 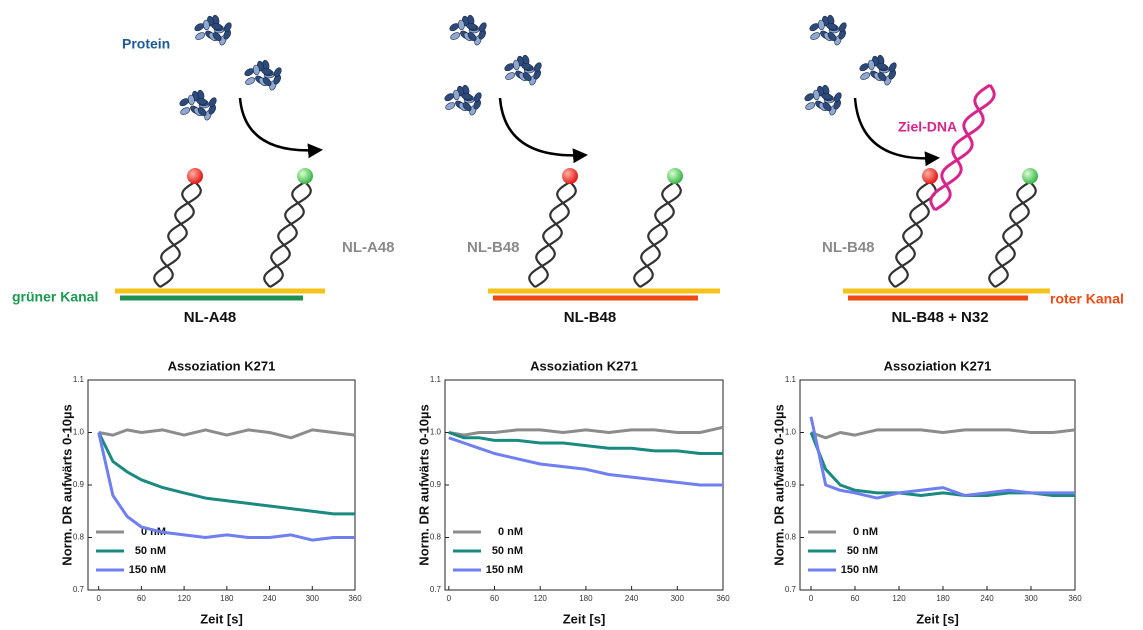 What do you see at coordinates (590, 317) in the screenshot?
I see `caption: NL-B48` at bounding box center [590, 317].